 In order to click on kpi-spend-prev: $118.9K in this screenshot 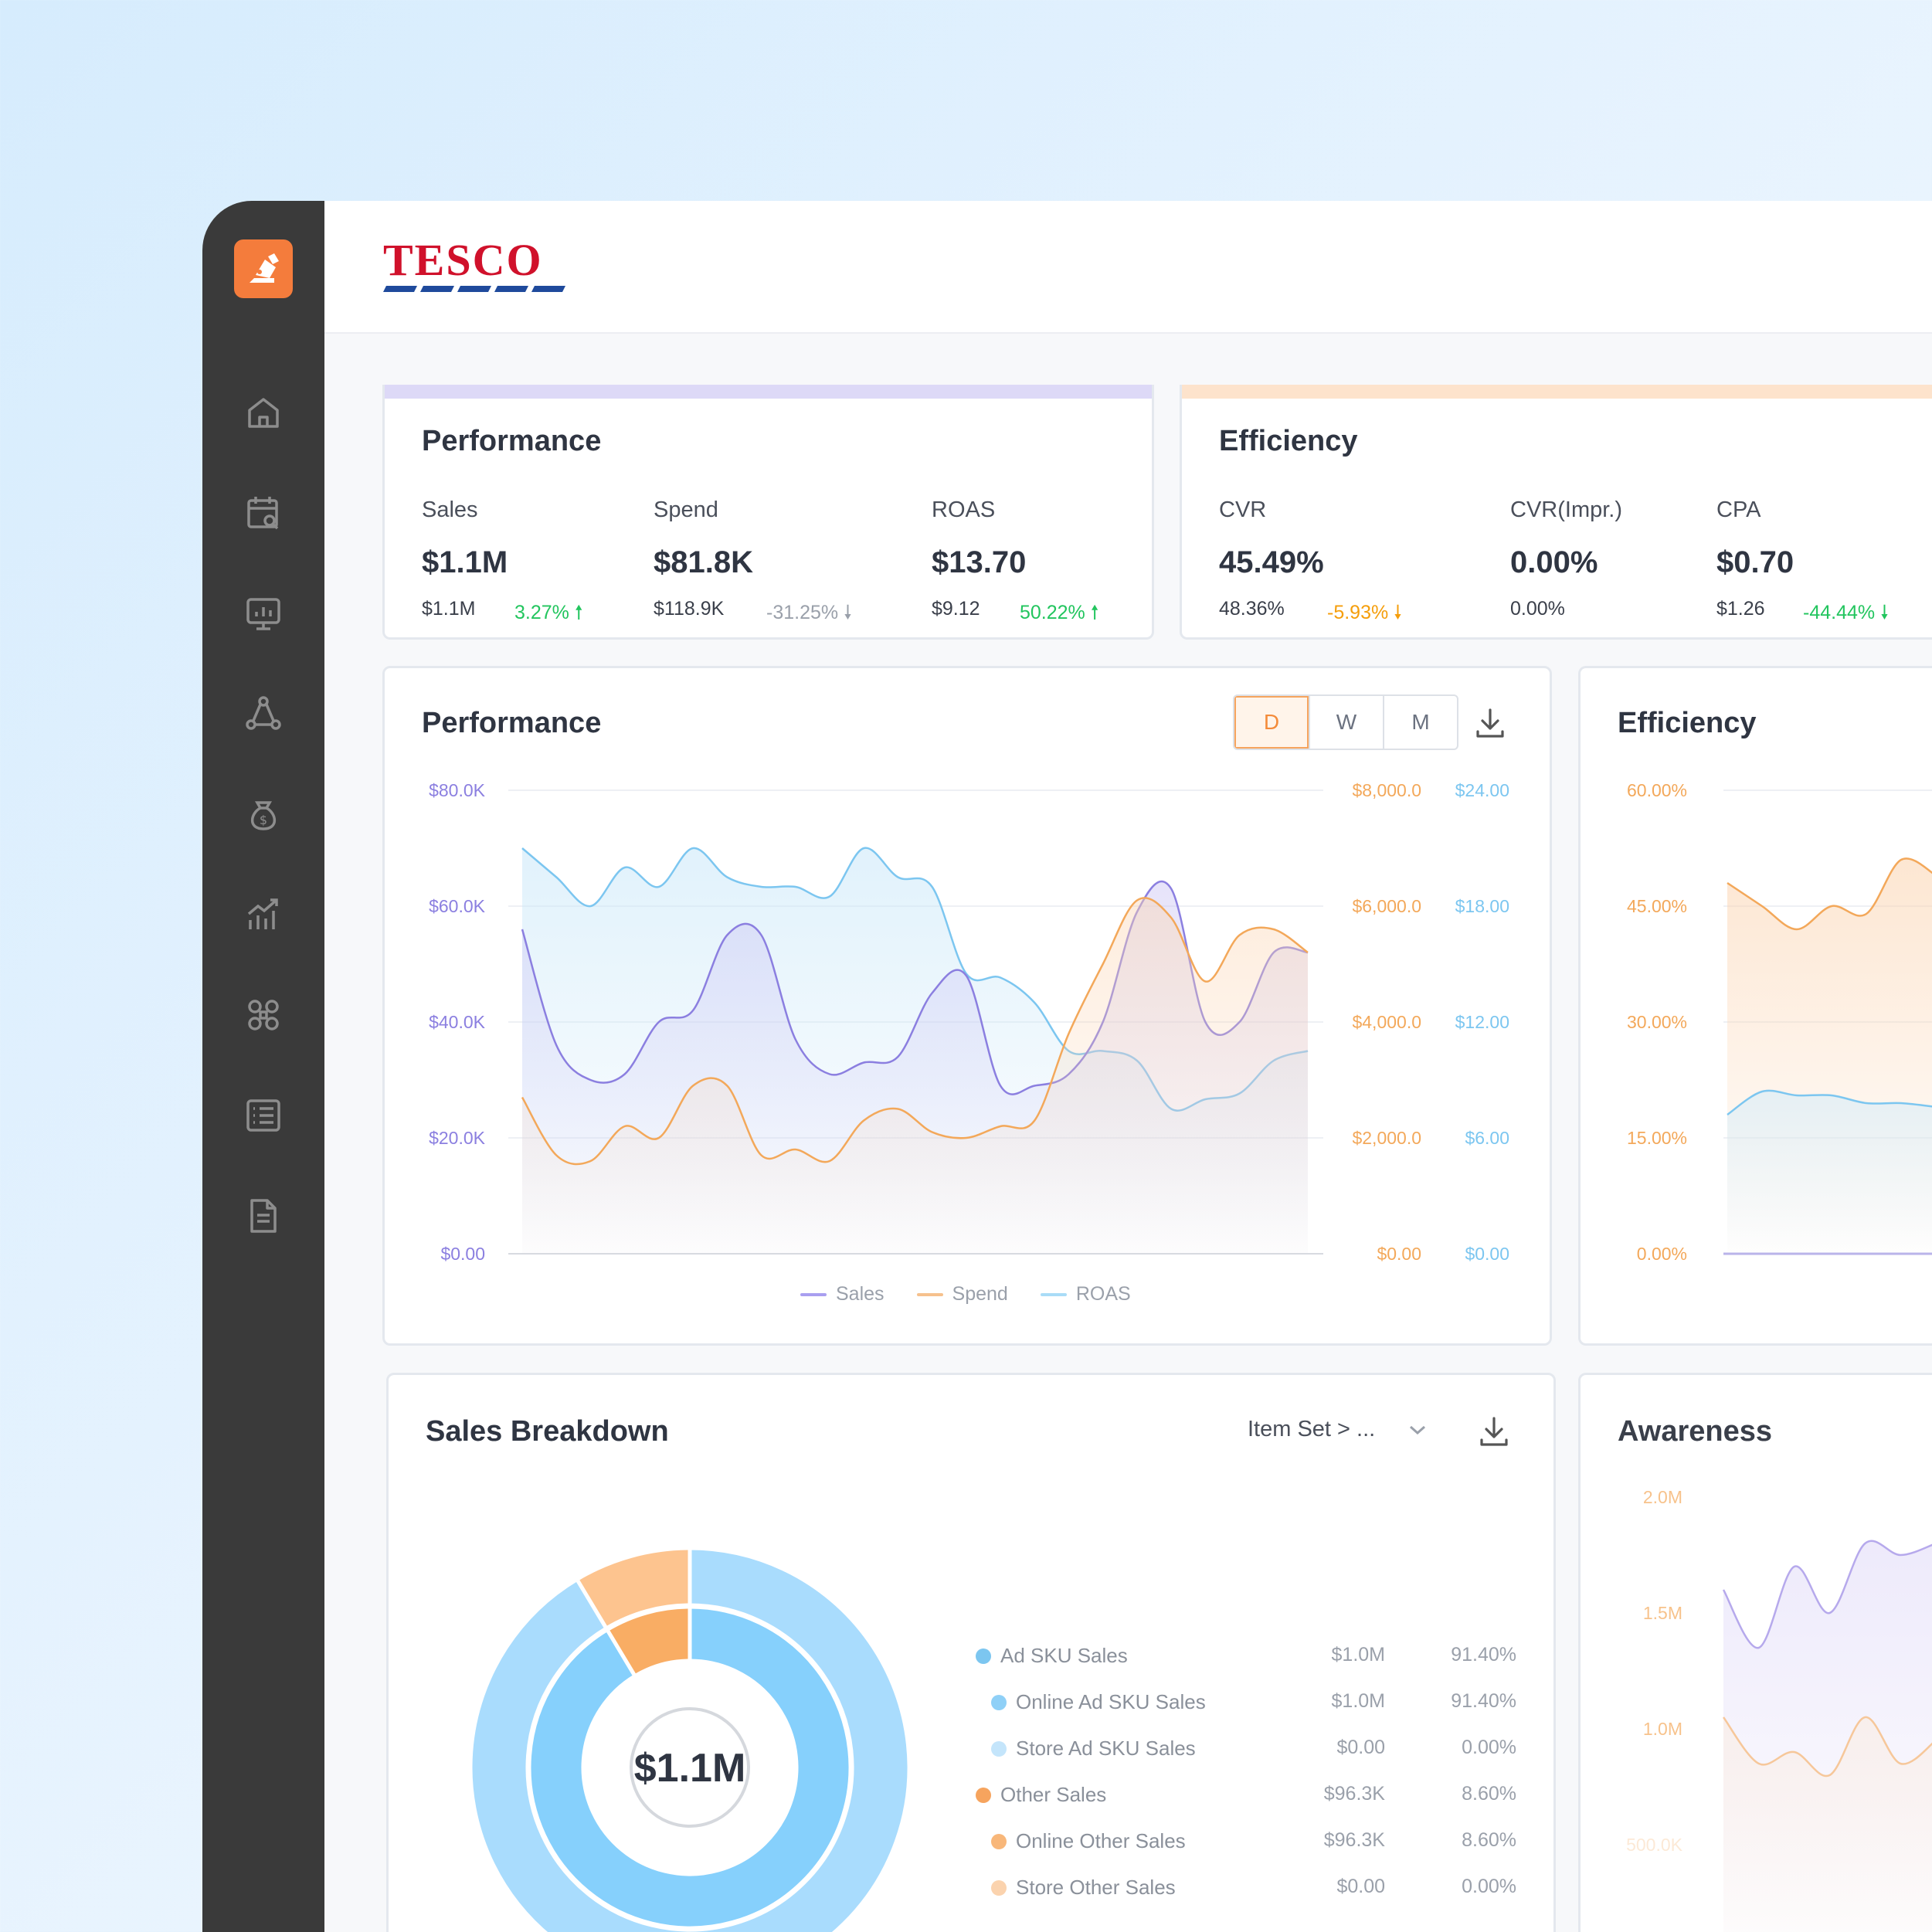, I will do `click(690, 609)`.